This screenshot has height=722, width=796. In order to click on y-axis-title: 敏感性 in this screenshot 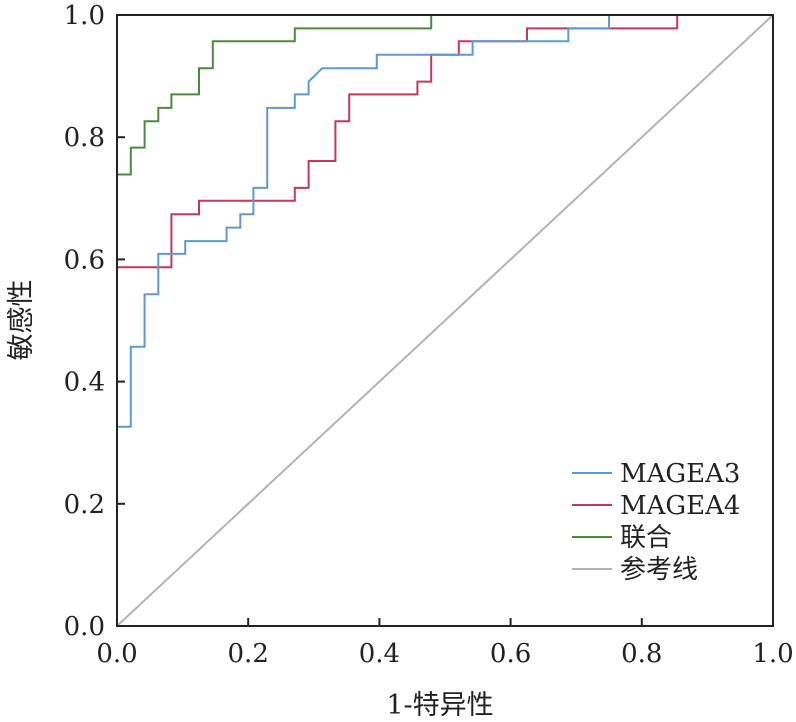, I will do `click(21, 320)`.